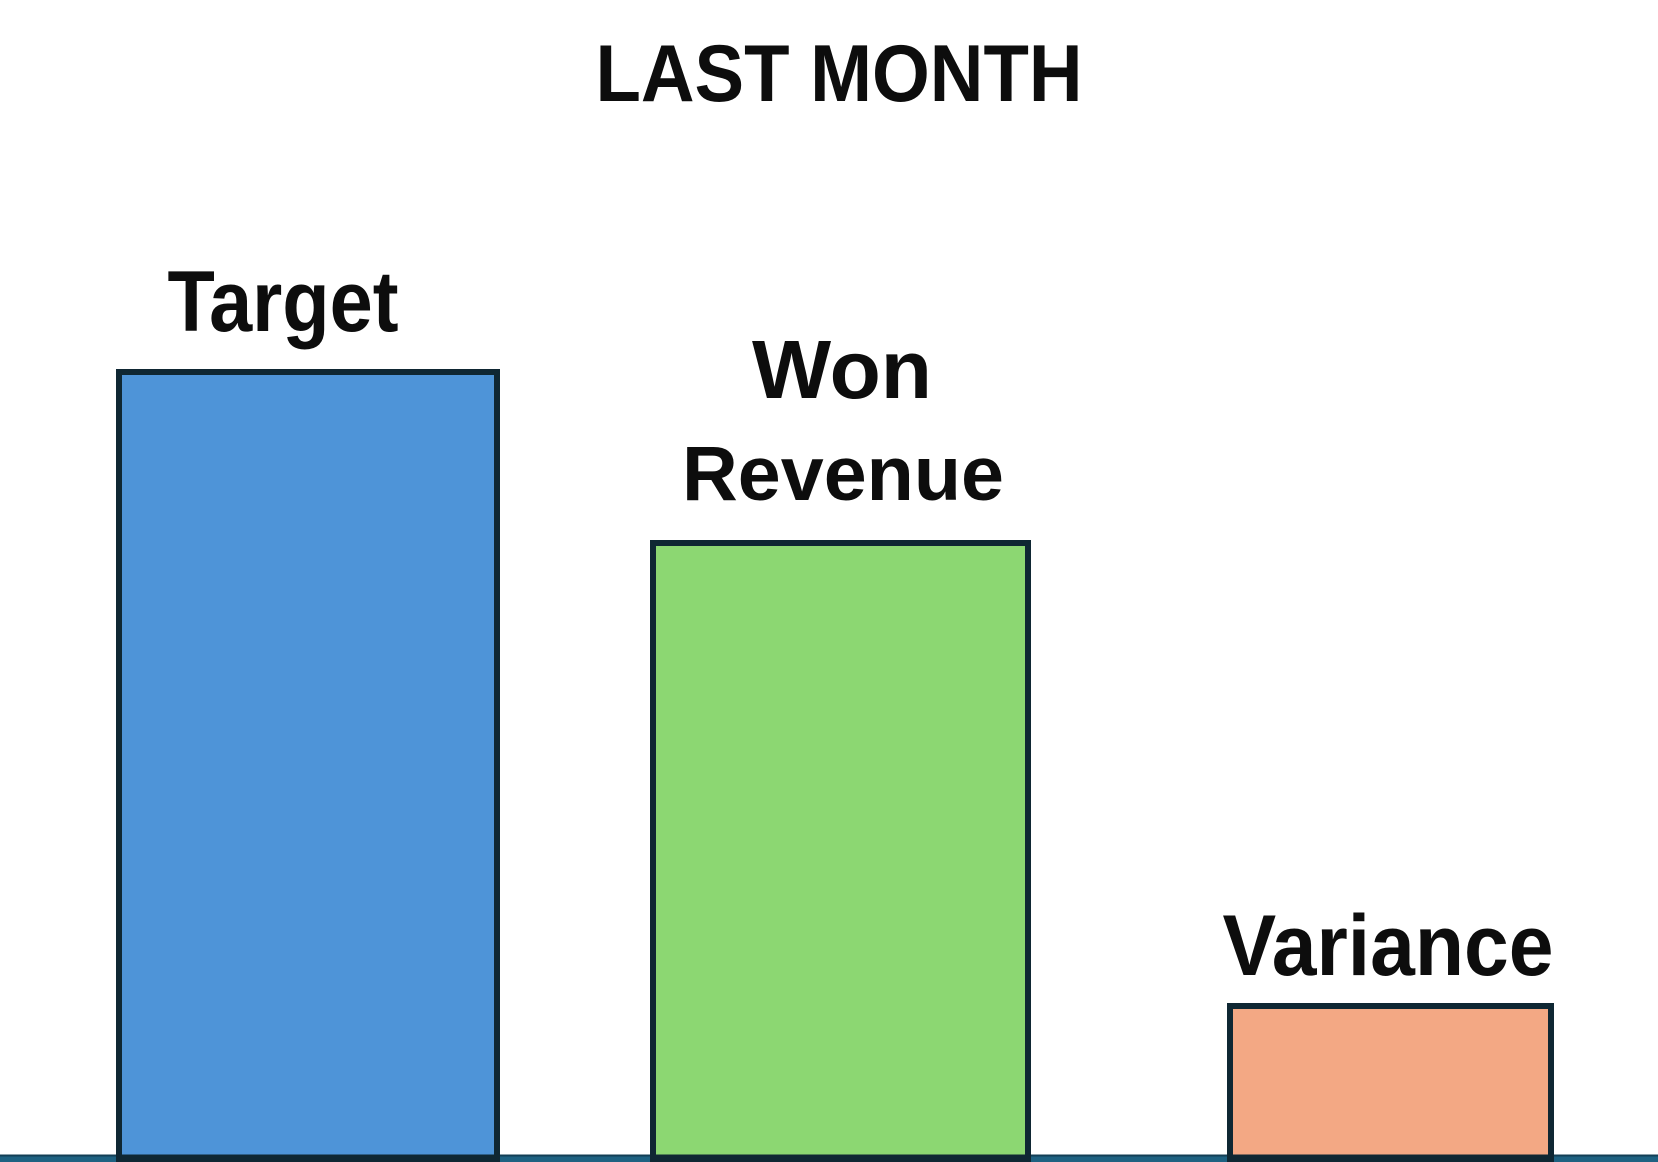 This screenshot has width=1658, height=1162. What do you see at coordinates (843, 474) in the screenshot?
I see `svg-text: Revenue` at bounding box center [843, 474].